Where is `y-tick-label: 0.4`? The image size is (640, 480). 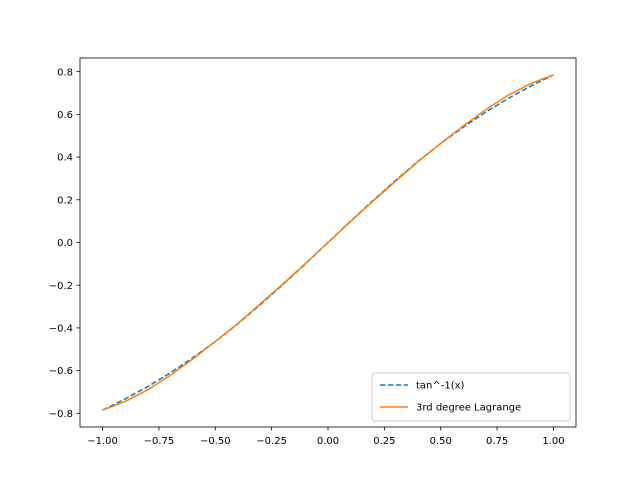 y-tick-label: 0.4 is located at coordinates (65, 158).